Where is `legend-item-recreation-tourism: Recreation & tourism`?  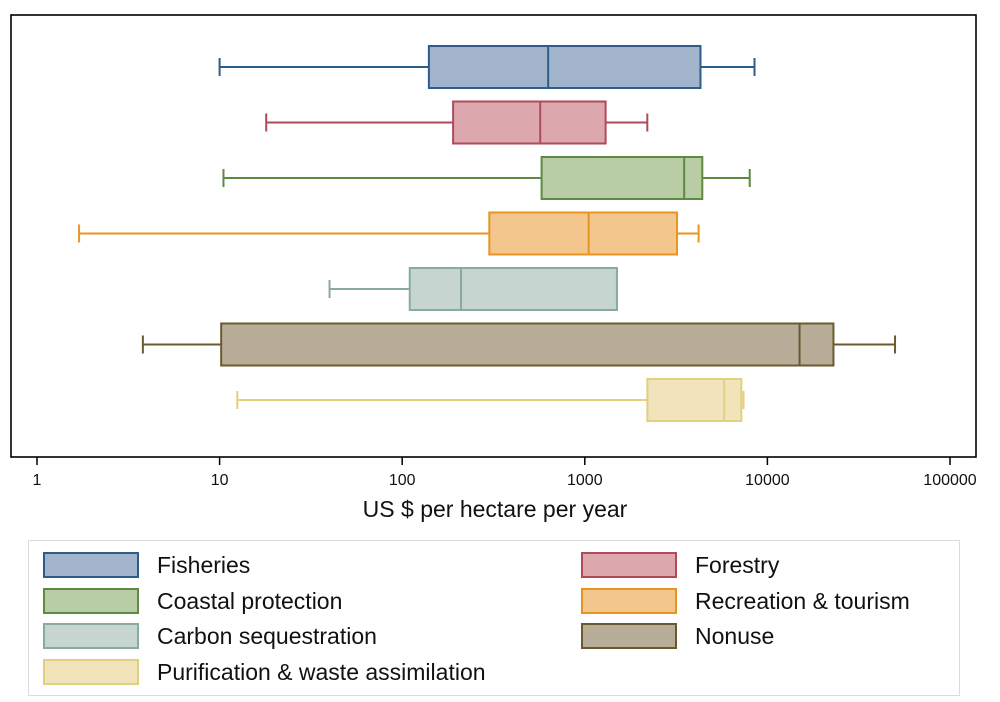
legend-item-recreation-tourism: Recreation & tourism is located at coordinates (745, 601).